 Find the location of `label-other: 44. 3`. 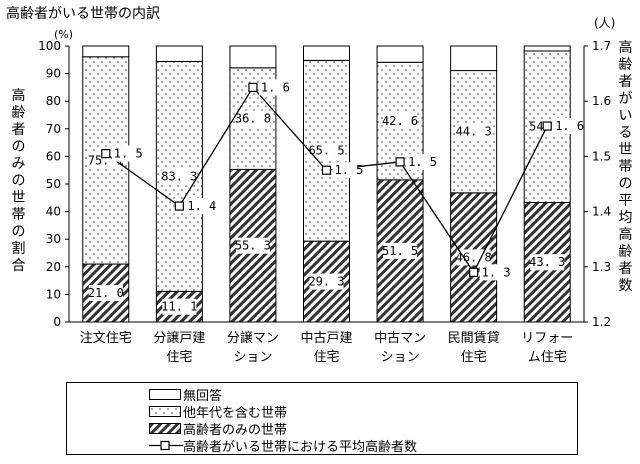

label-other: 44. 3 is located at coordinates (474, 132).